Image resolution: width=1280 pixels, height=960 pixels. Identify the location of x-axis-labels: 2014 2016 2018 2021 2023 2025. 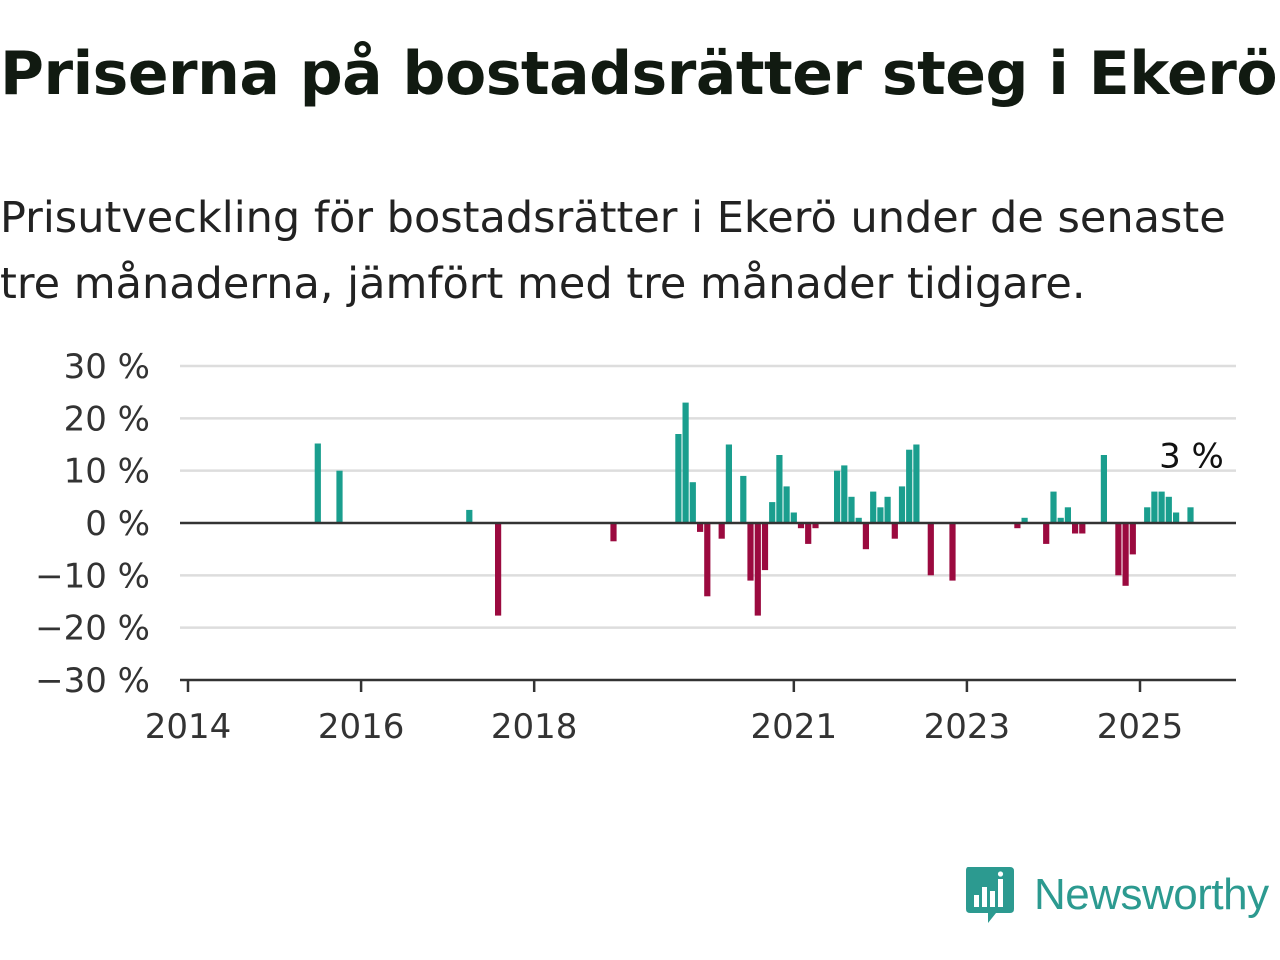
(664, 723).